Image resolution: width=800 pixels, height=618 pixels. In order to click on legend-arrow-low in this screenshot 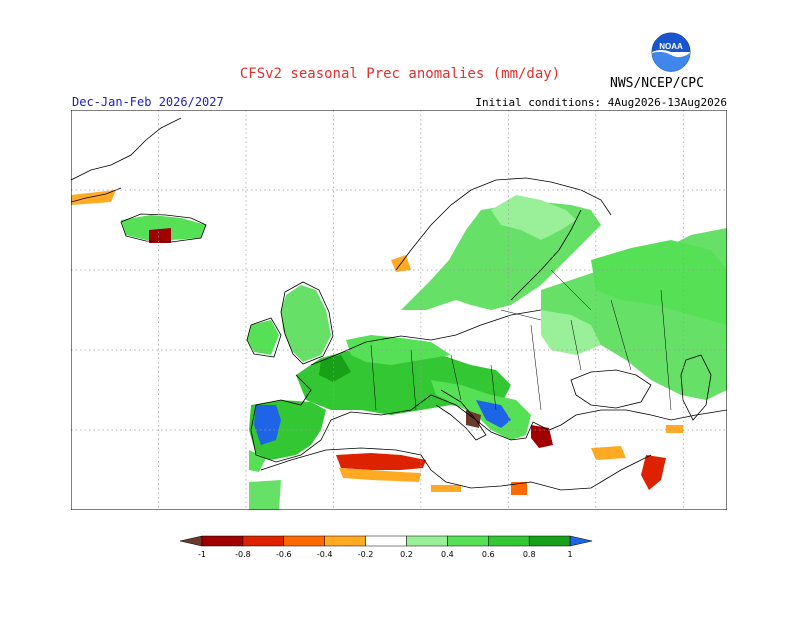, I will do `click(191, 541)`.